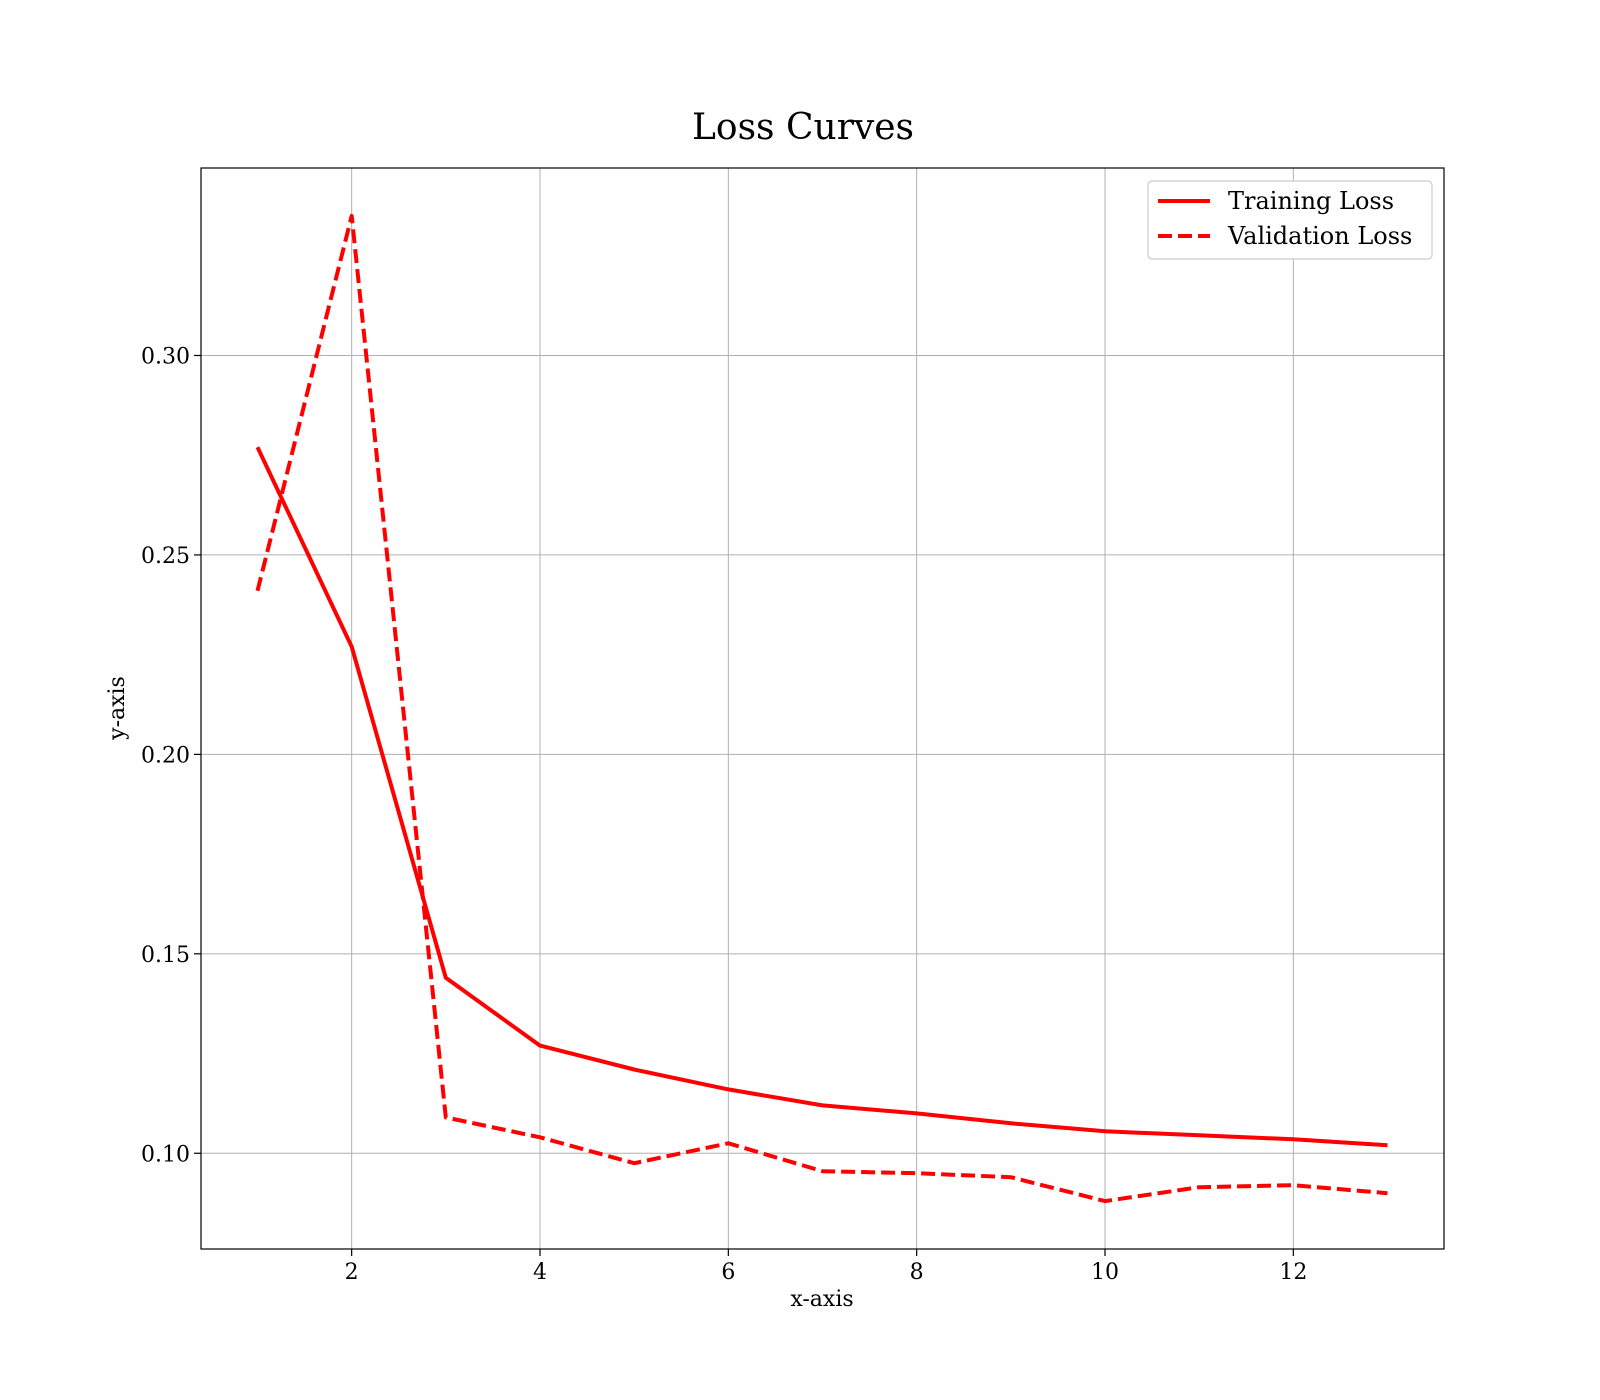  I want to click on x-tick-label: 10, so click(1105, 1272).